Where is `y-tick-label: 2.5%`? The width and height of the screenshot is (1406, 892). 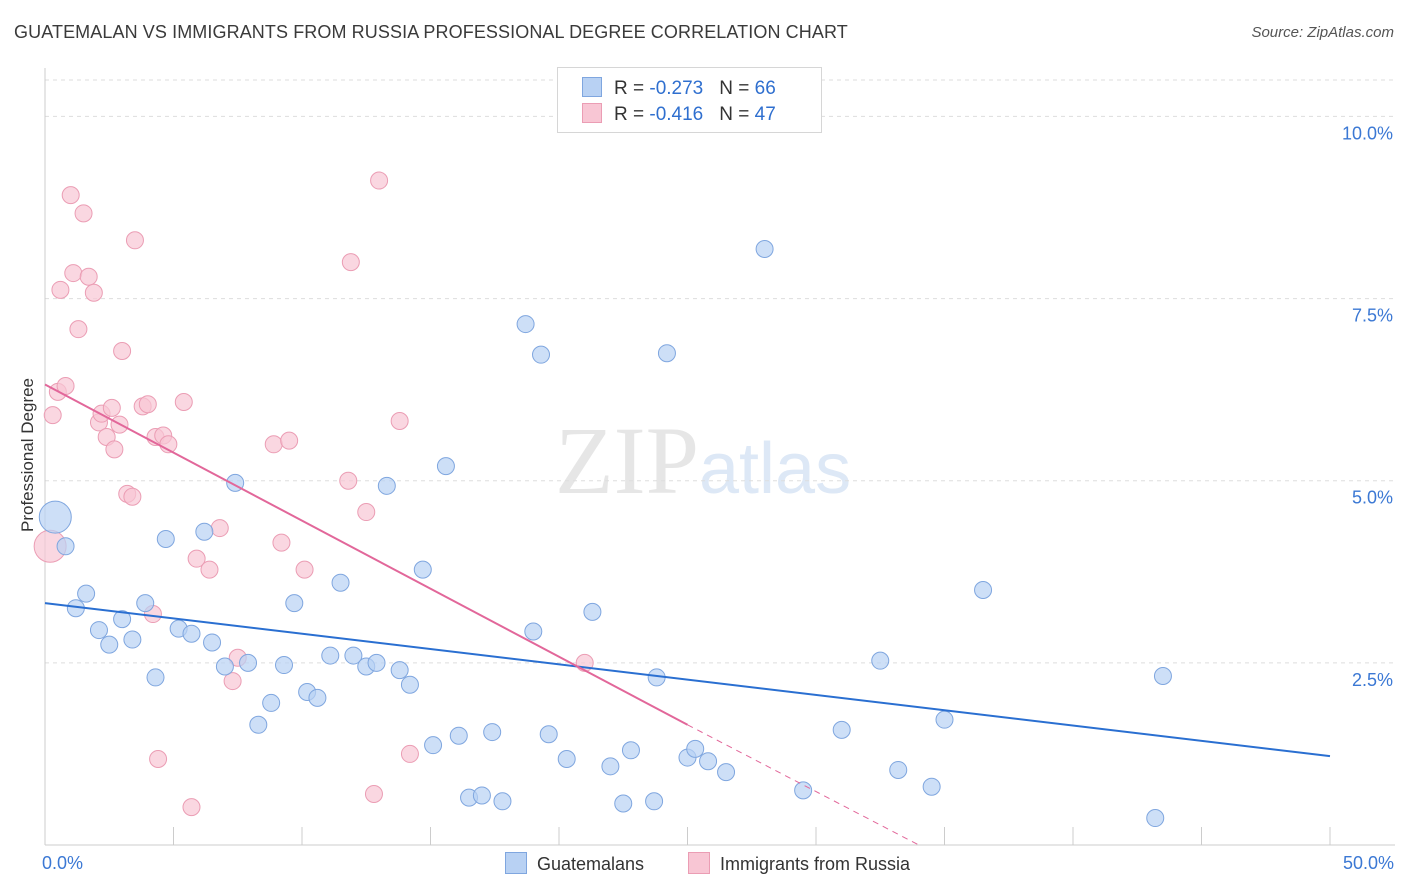 y-tick-label: 2.5% is located at coordinates (1372, 680).